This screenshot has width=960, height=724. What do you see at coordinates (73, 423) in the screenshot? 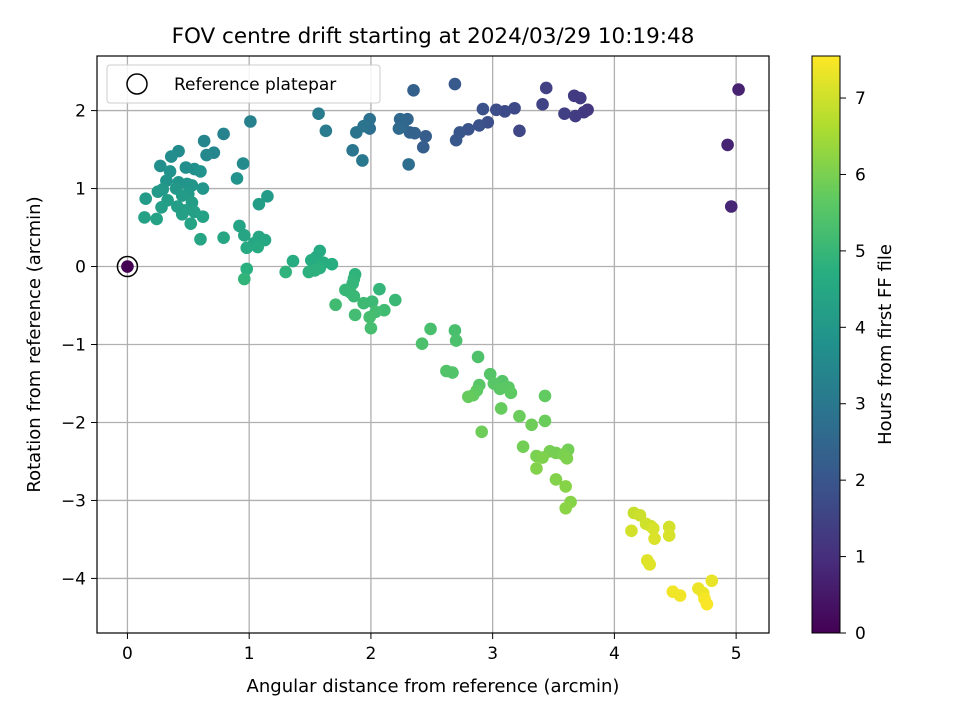
I see `y-tick-label: −2` at bounding box center [73, 423].